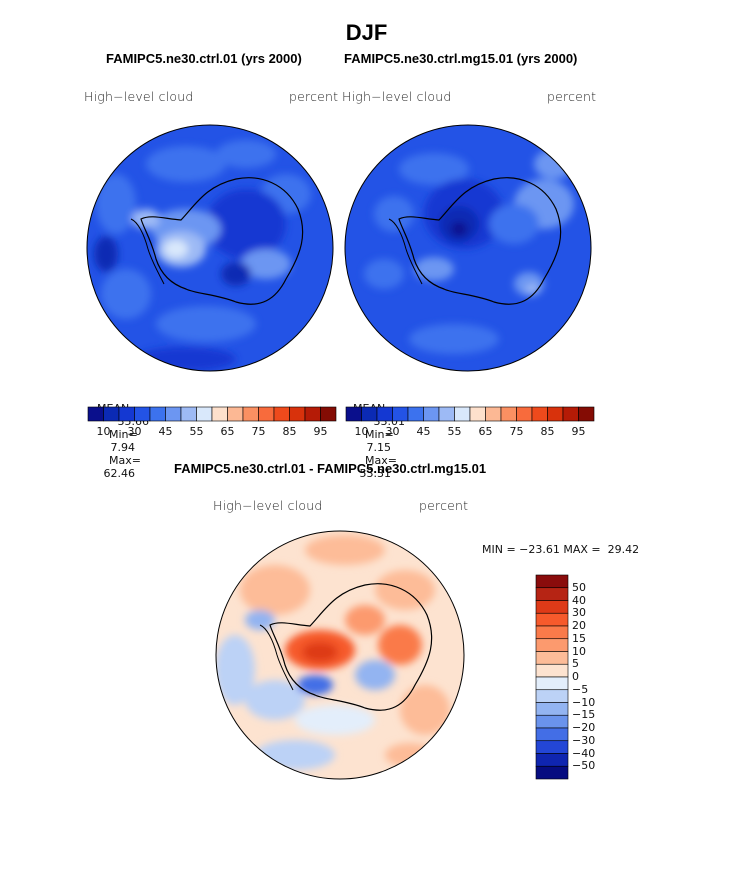 The width and height of the screenshot is (733, 882). Describe the element at coordinates (584, 753) in the screenshot. I see `colorbar-tick-label: −40` at that location.